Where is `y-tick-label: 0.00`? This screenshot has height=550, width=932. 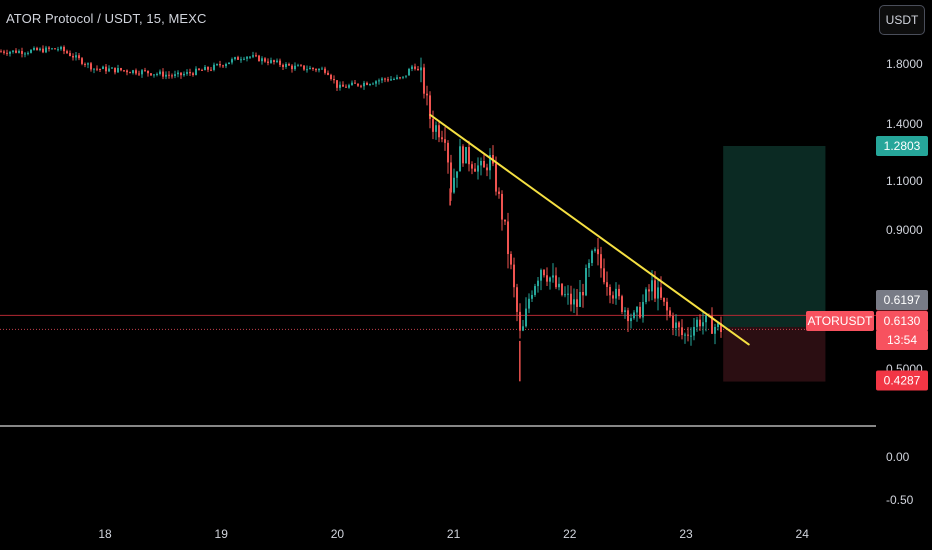 y-tick-label: 0.00 is located at coordinates (898, 457).